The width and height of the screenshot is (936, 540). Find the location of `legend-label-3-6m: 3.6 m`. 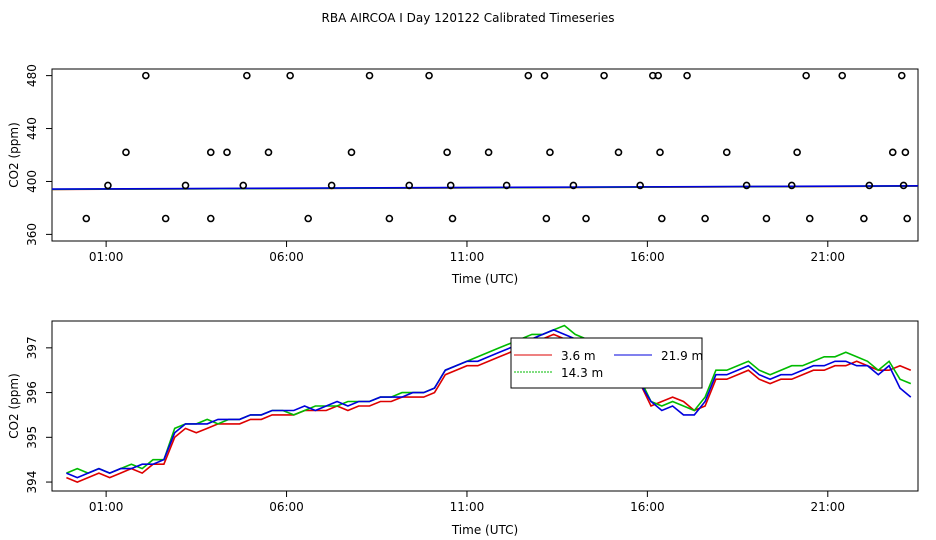

legend-label-3-6m: 3.6 m is located at coordinates (578, 356).